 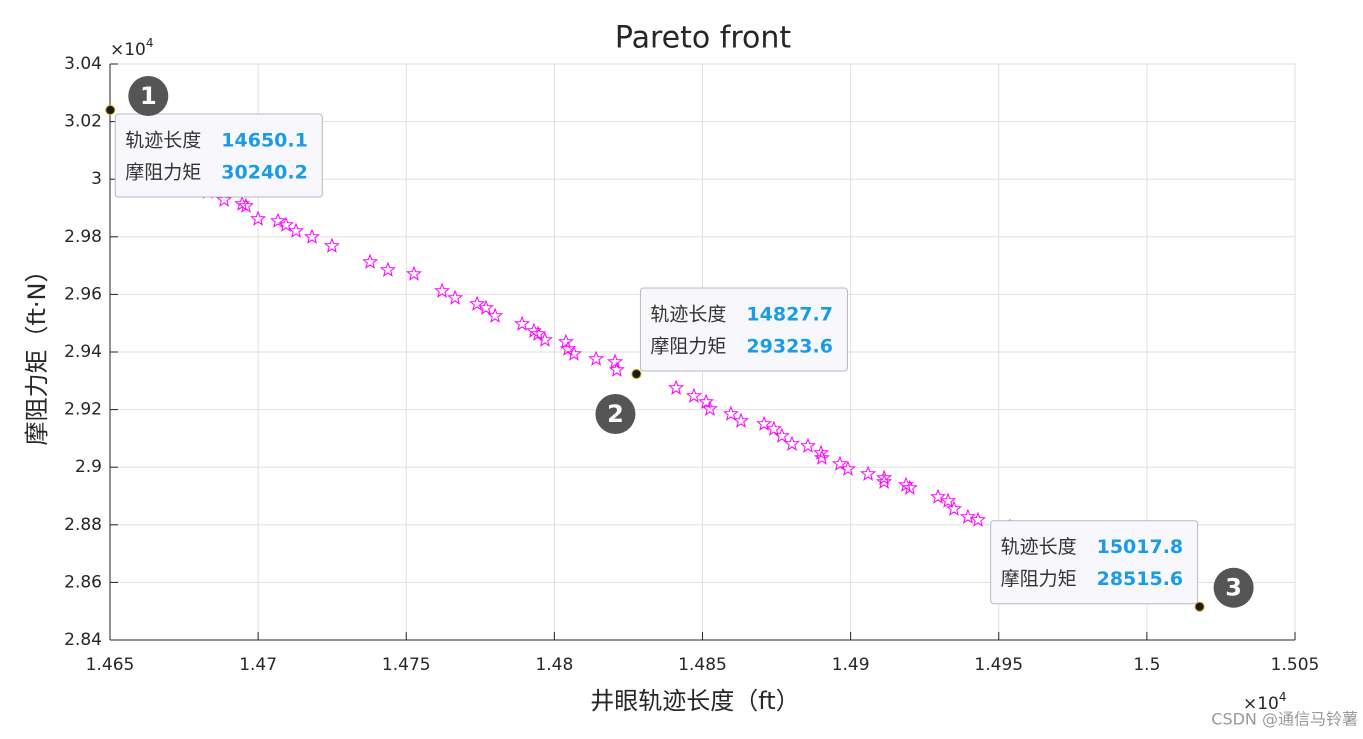 What do you see at coordinates (1284, 719) in the screenshot?
I see `watermark: CSDN @通信马铃薯` at bounding box center [1284, 719].